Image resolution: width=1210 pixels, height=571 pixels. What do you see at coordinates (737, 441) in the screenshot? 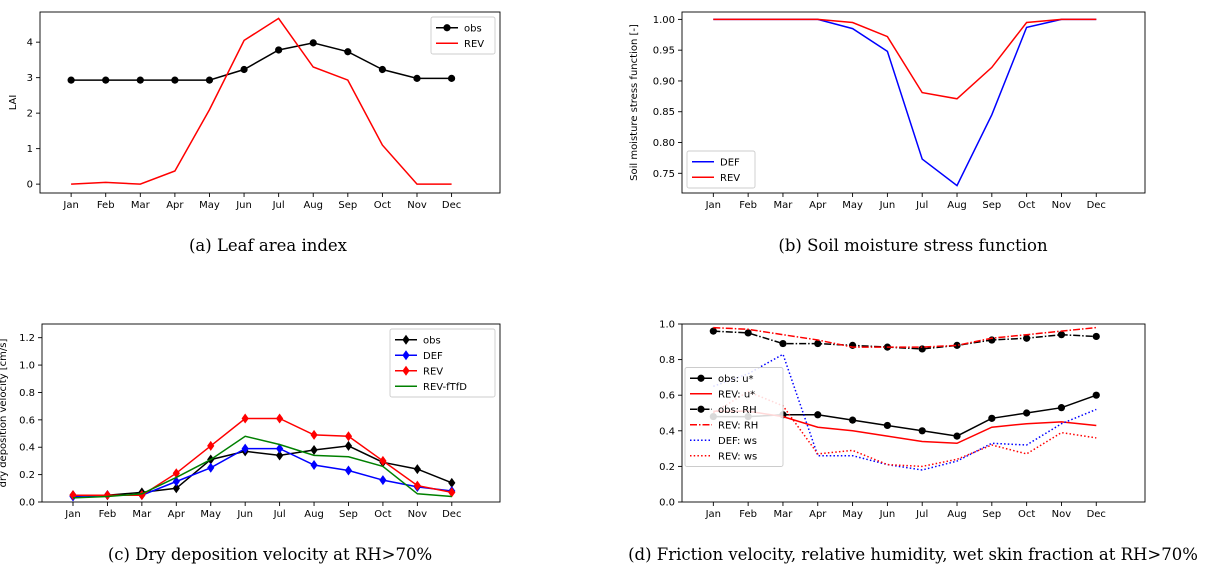
I see `legend-label: DEF: ws` at bounding box center [737, 441].